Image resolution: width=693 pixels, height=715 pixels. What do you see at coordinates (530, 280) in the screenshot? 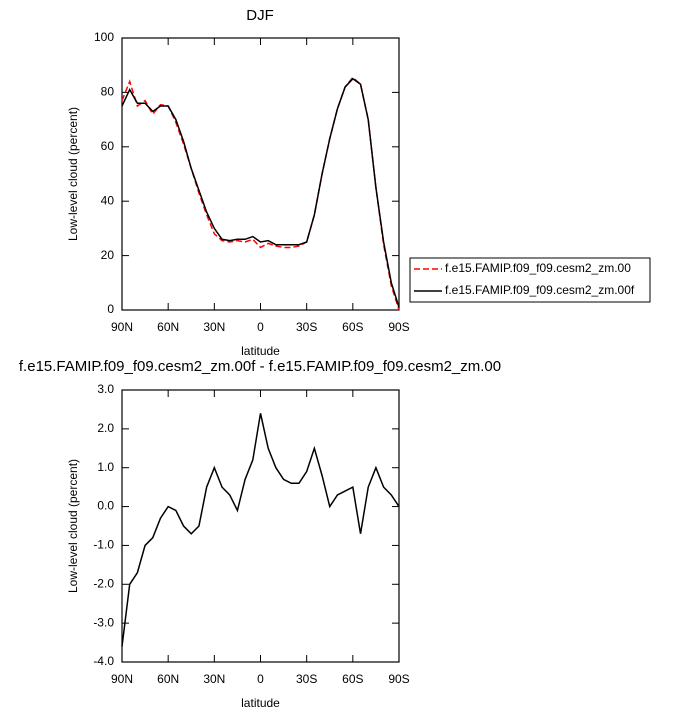
I see `legend-box` at bounding box center [530, 280].